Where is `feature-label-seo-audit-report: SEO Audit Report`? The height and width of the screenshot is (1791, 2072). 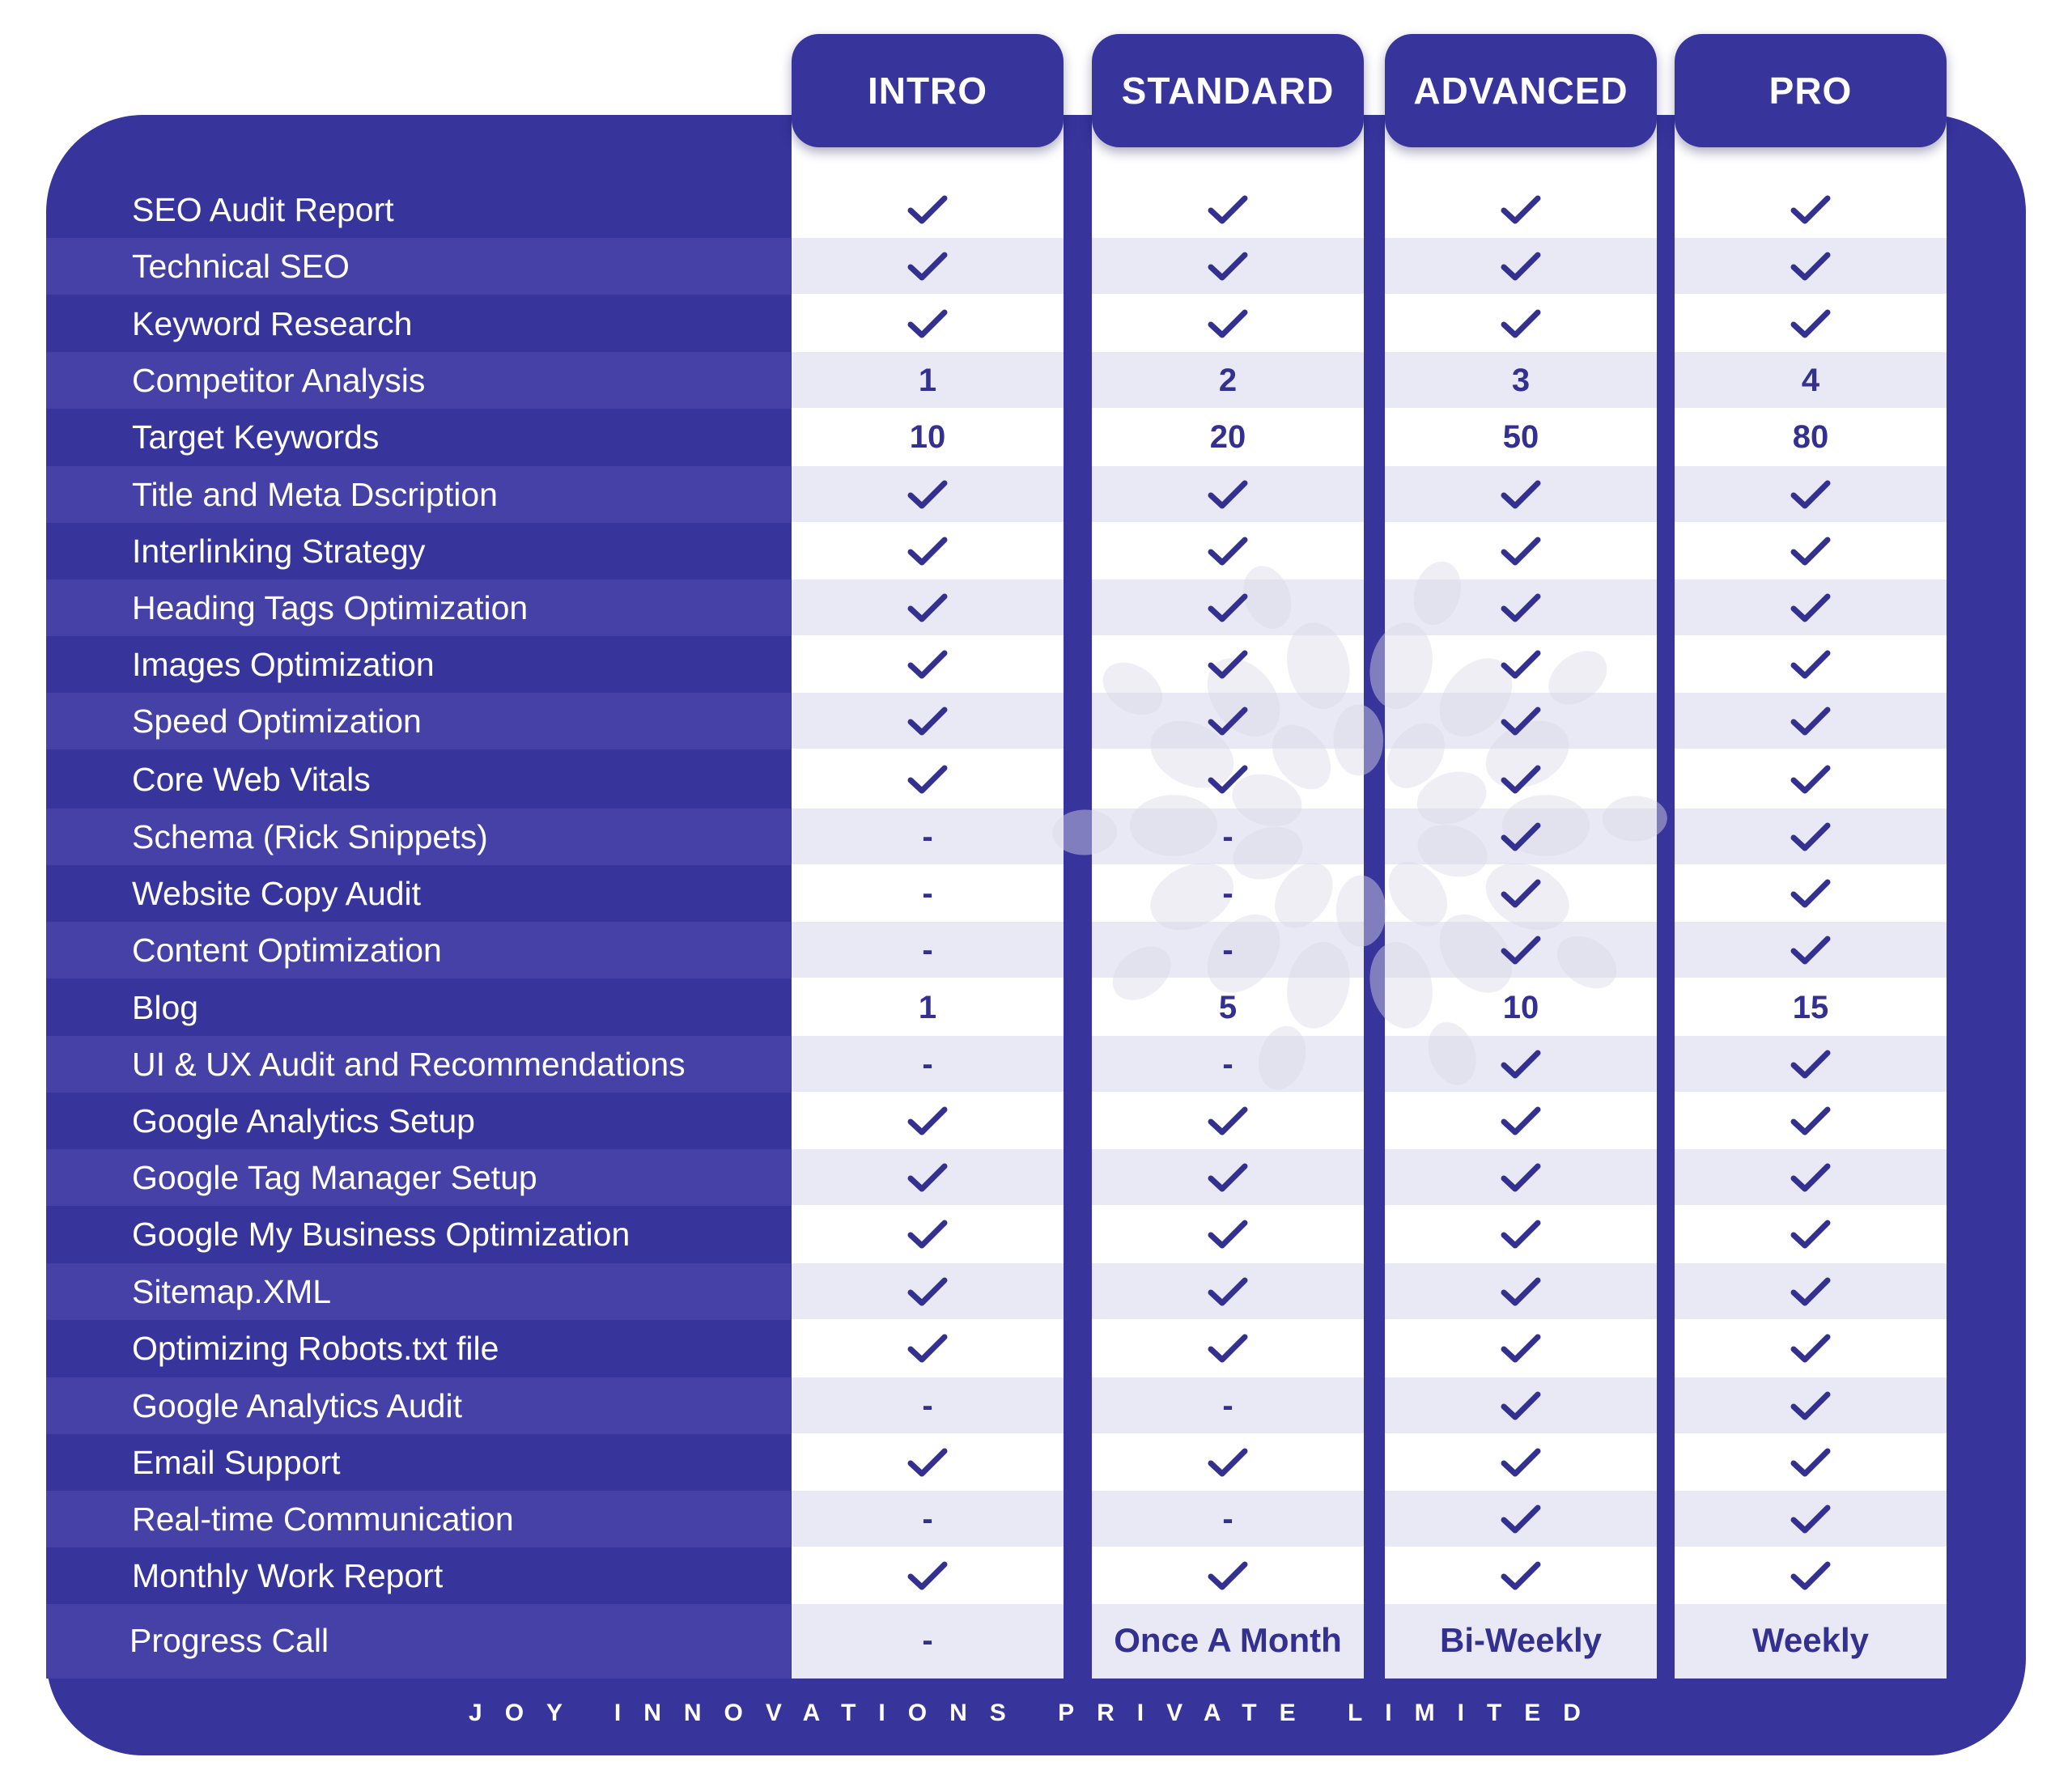 feature-label-seo-audit-report: SEO Audit Report is located at coordinates (263, 210).